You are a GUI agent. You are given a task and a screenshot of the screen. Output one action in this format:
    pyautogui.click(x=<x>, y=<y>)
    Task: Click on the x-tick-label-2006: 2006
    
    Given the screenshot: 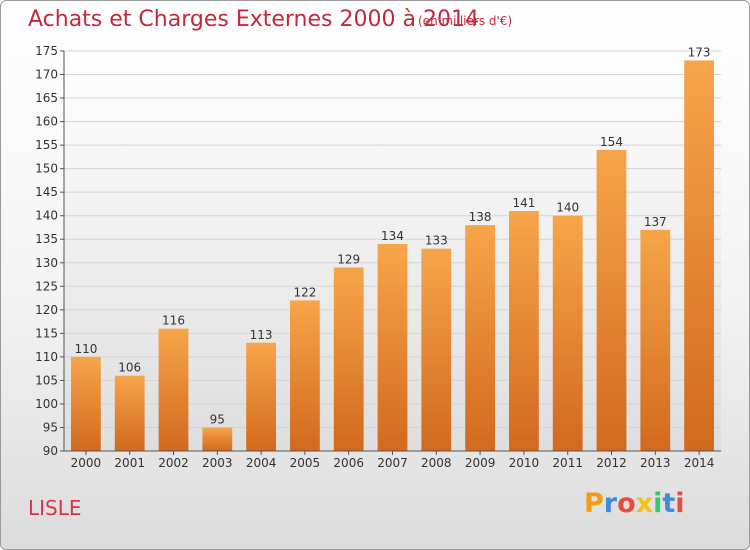 What is the action you would take?
    pyautogui.click(x=348, y=463)
    